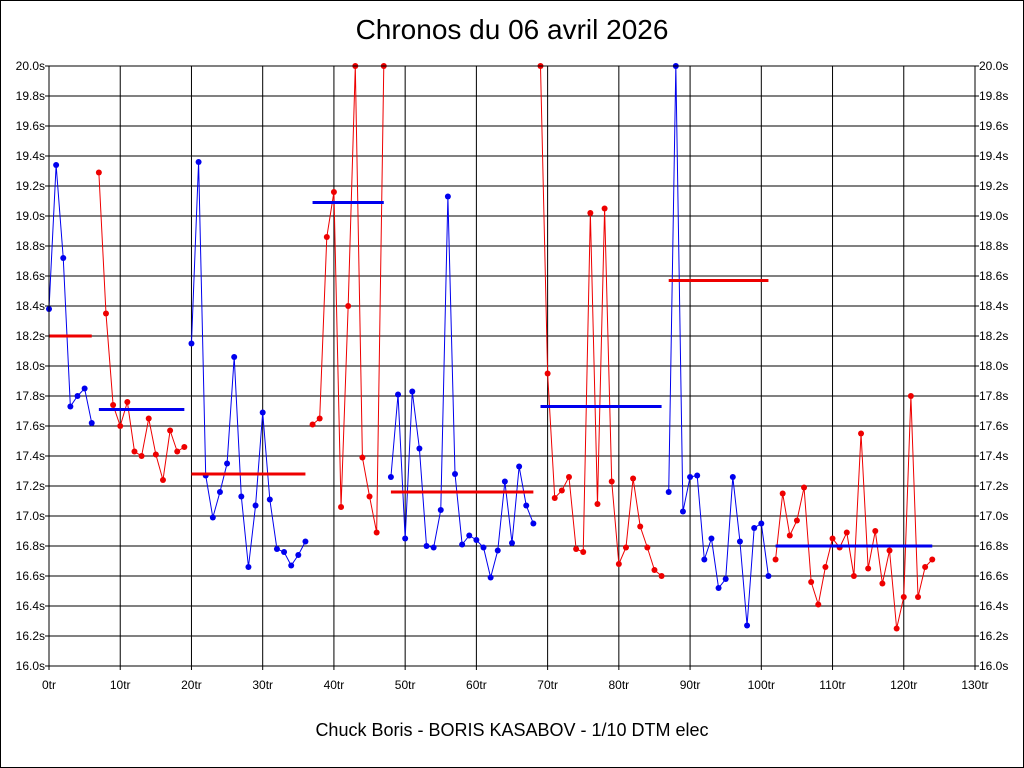  Describe the element at coordinates (262, 685) in the screenshot. I see `x-tick-label: 30tr` at that location.